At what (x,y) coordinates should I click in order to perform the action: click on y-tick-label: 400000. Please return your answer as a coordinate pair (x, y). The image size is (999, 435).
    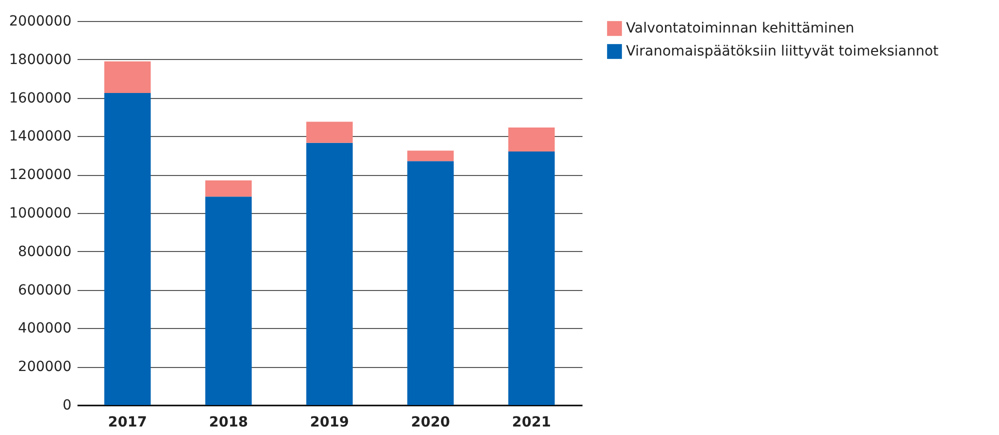
    Looking at the image, I should click on (45, 328).